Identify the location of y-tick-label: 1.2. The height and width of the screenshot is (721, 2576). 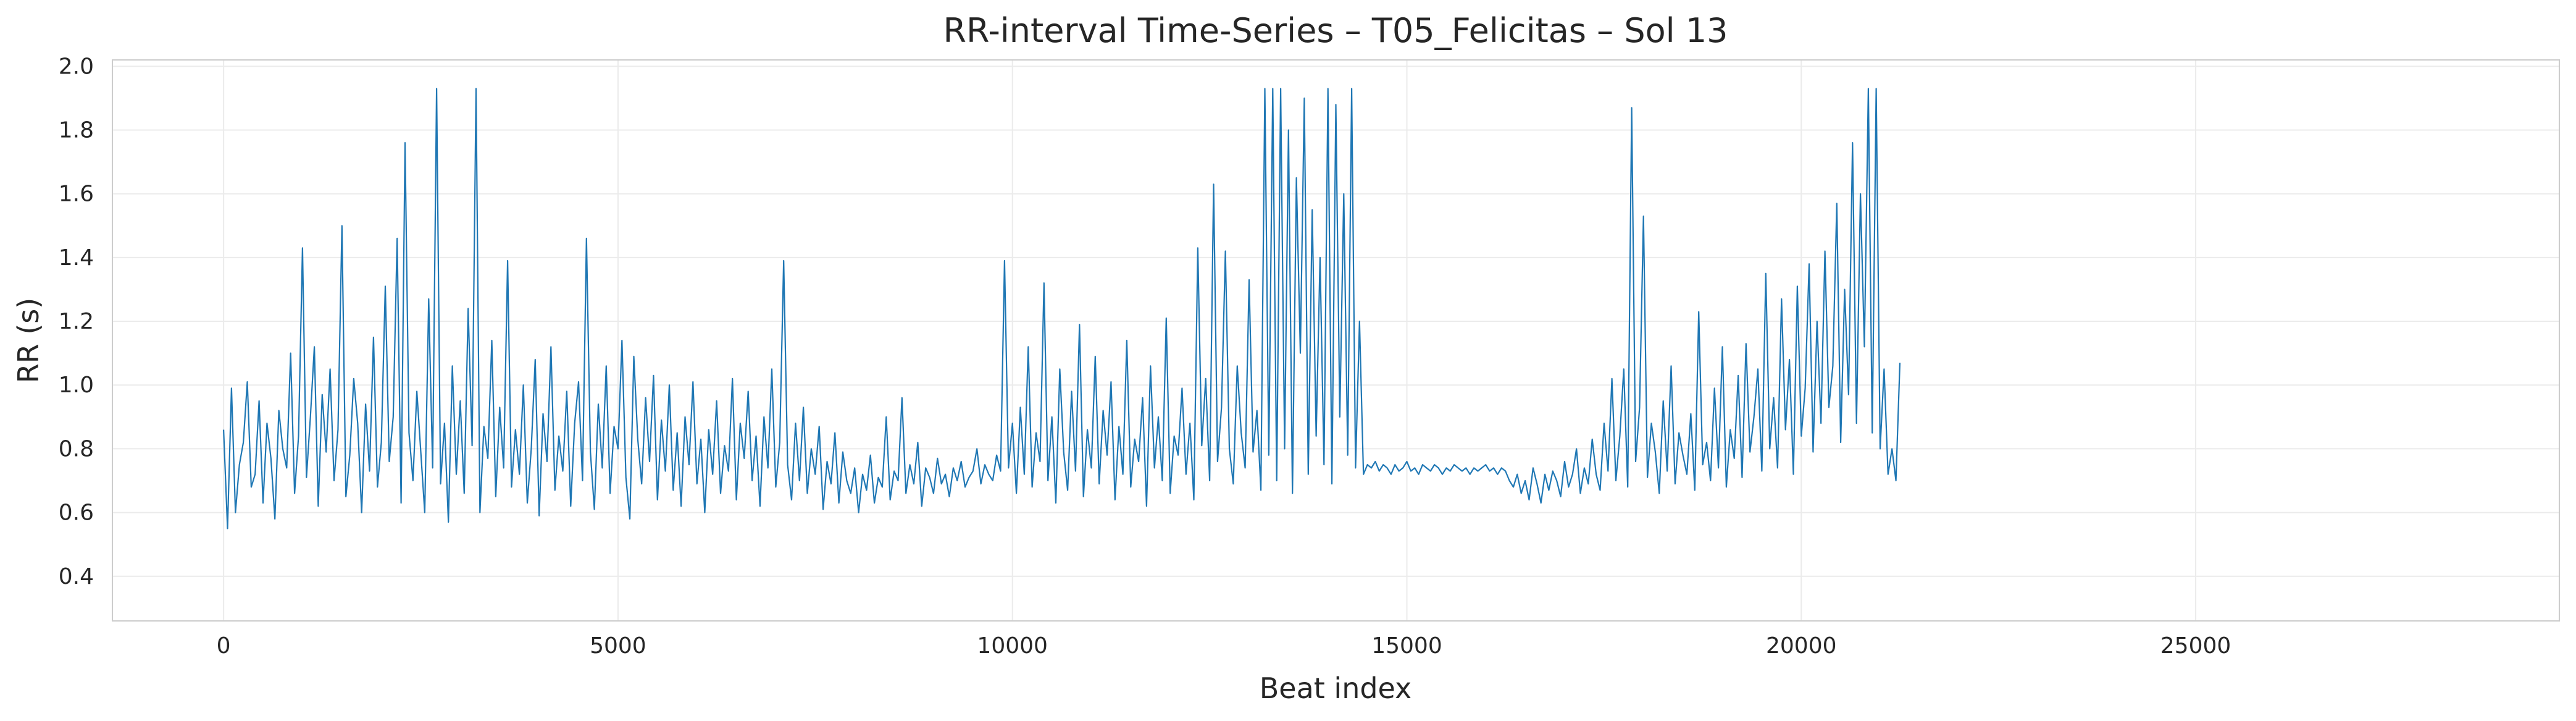
(77, 321).